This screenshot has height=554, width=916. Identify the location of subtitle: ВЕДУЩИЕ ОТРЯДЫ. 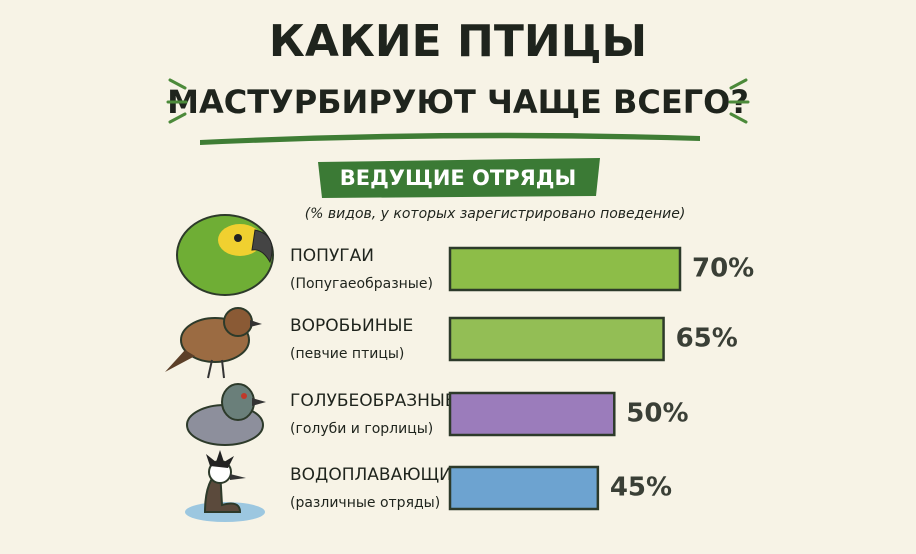
(458, 178).